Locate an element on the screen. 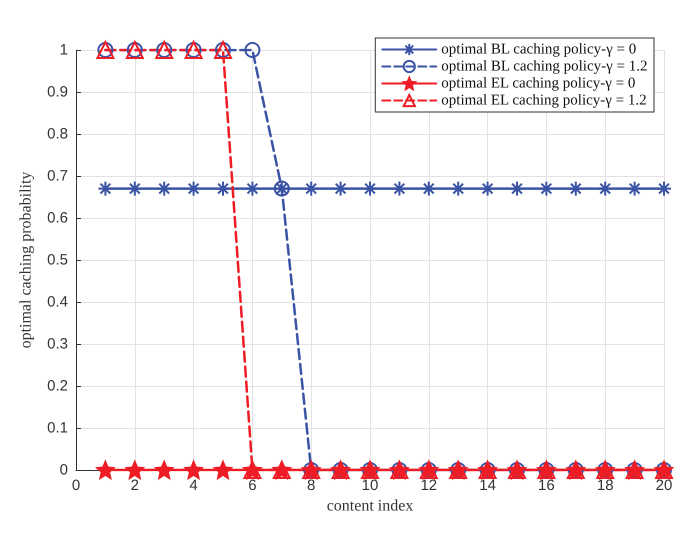 This screenshot has height=535, width=694. legend-label: optimal EL caching policy-γ = 0 is located at coordinates (538, 84).